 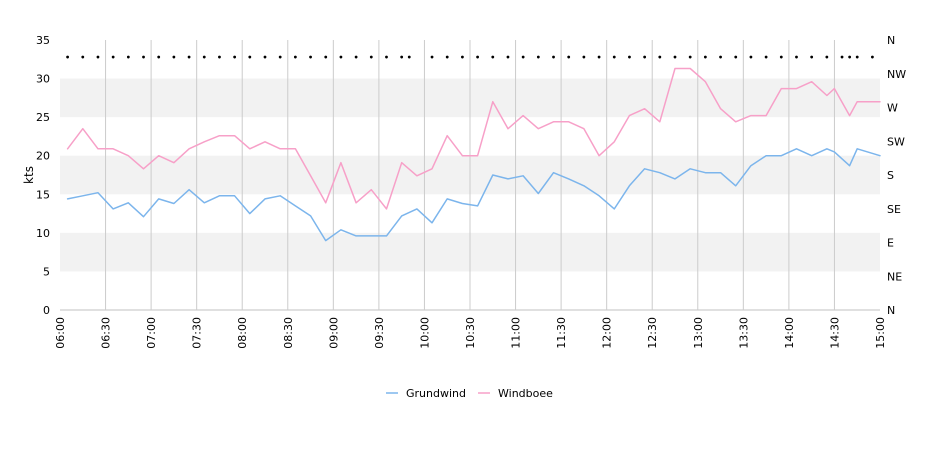 I want to click on x-tick-label: 06:00, so click(x=60, y=333).